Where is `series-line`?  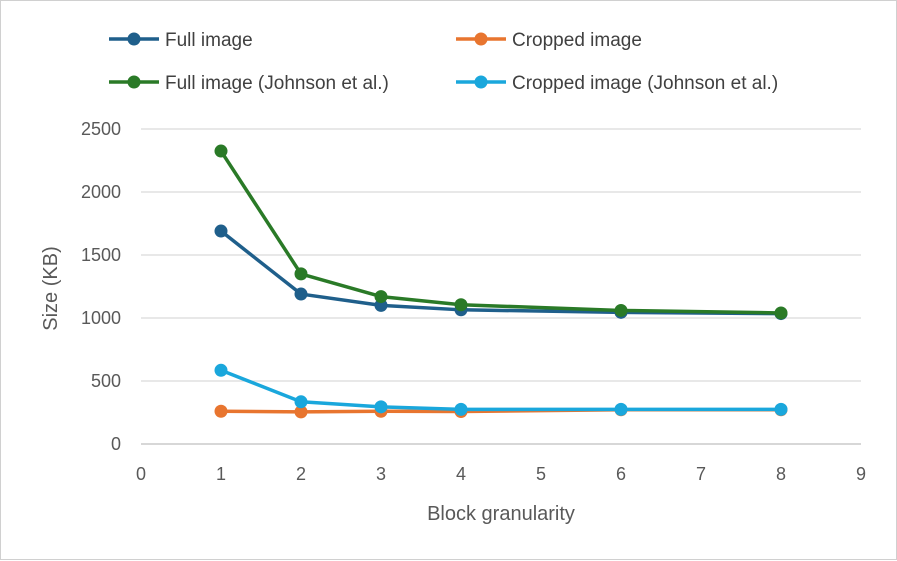 series-line is located at coordinates (501, 390).